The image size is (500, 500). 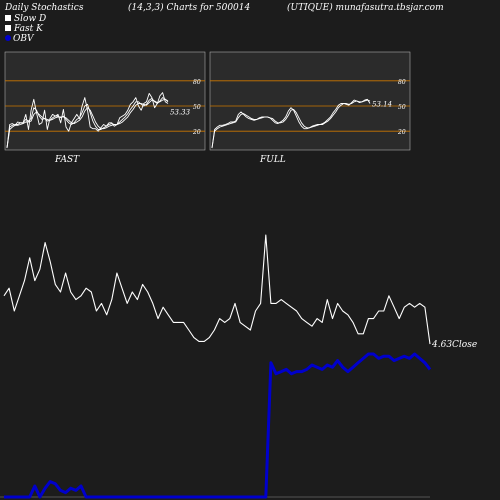 What do you see at coordinates (365, 8) in the screenshot?
I see `chart-source: (UTIQUE) munafasutra.tbsjar.com` at bounding box center [365, 8].